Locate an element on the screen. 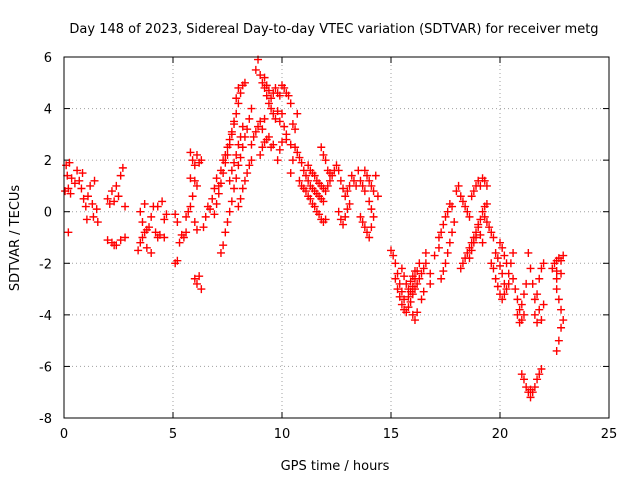 Image resolution: width=640 pixels, height=480 pixels. y-axis-label: SDTVAR / TECUs is located at coordinates (15, 238).